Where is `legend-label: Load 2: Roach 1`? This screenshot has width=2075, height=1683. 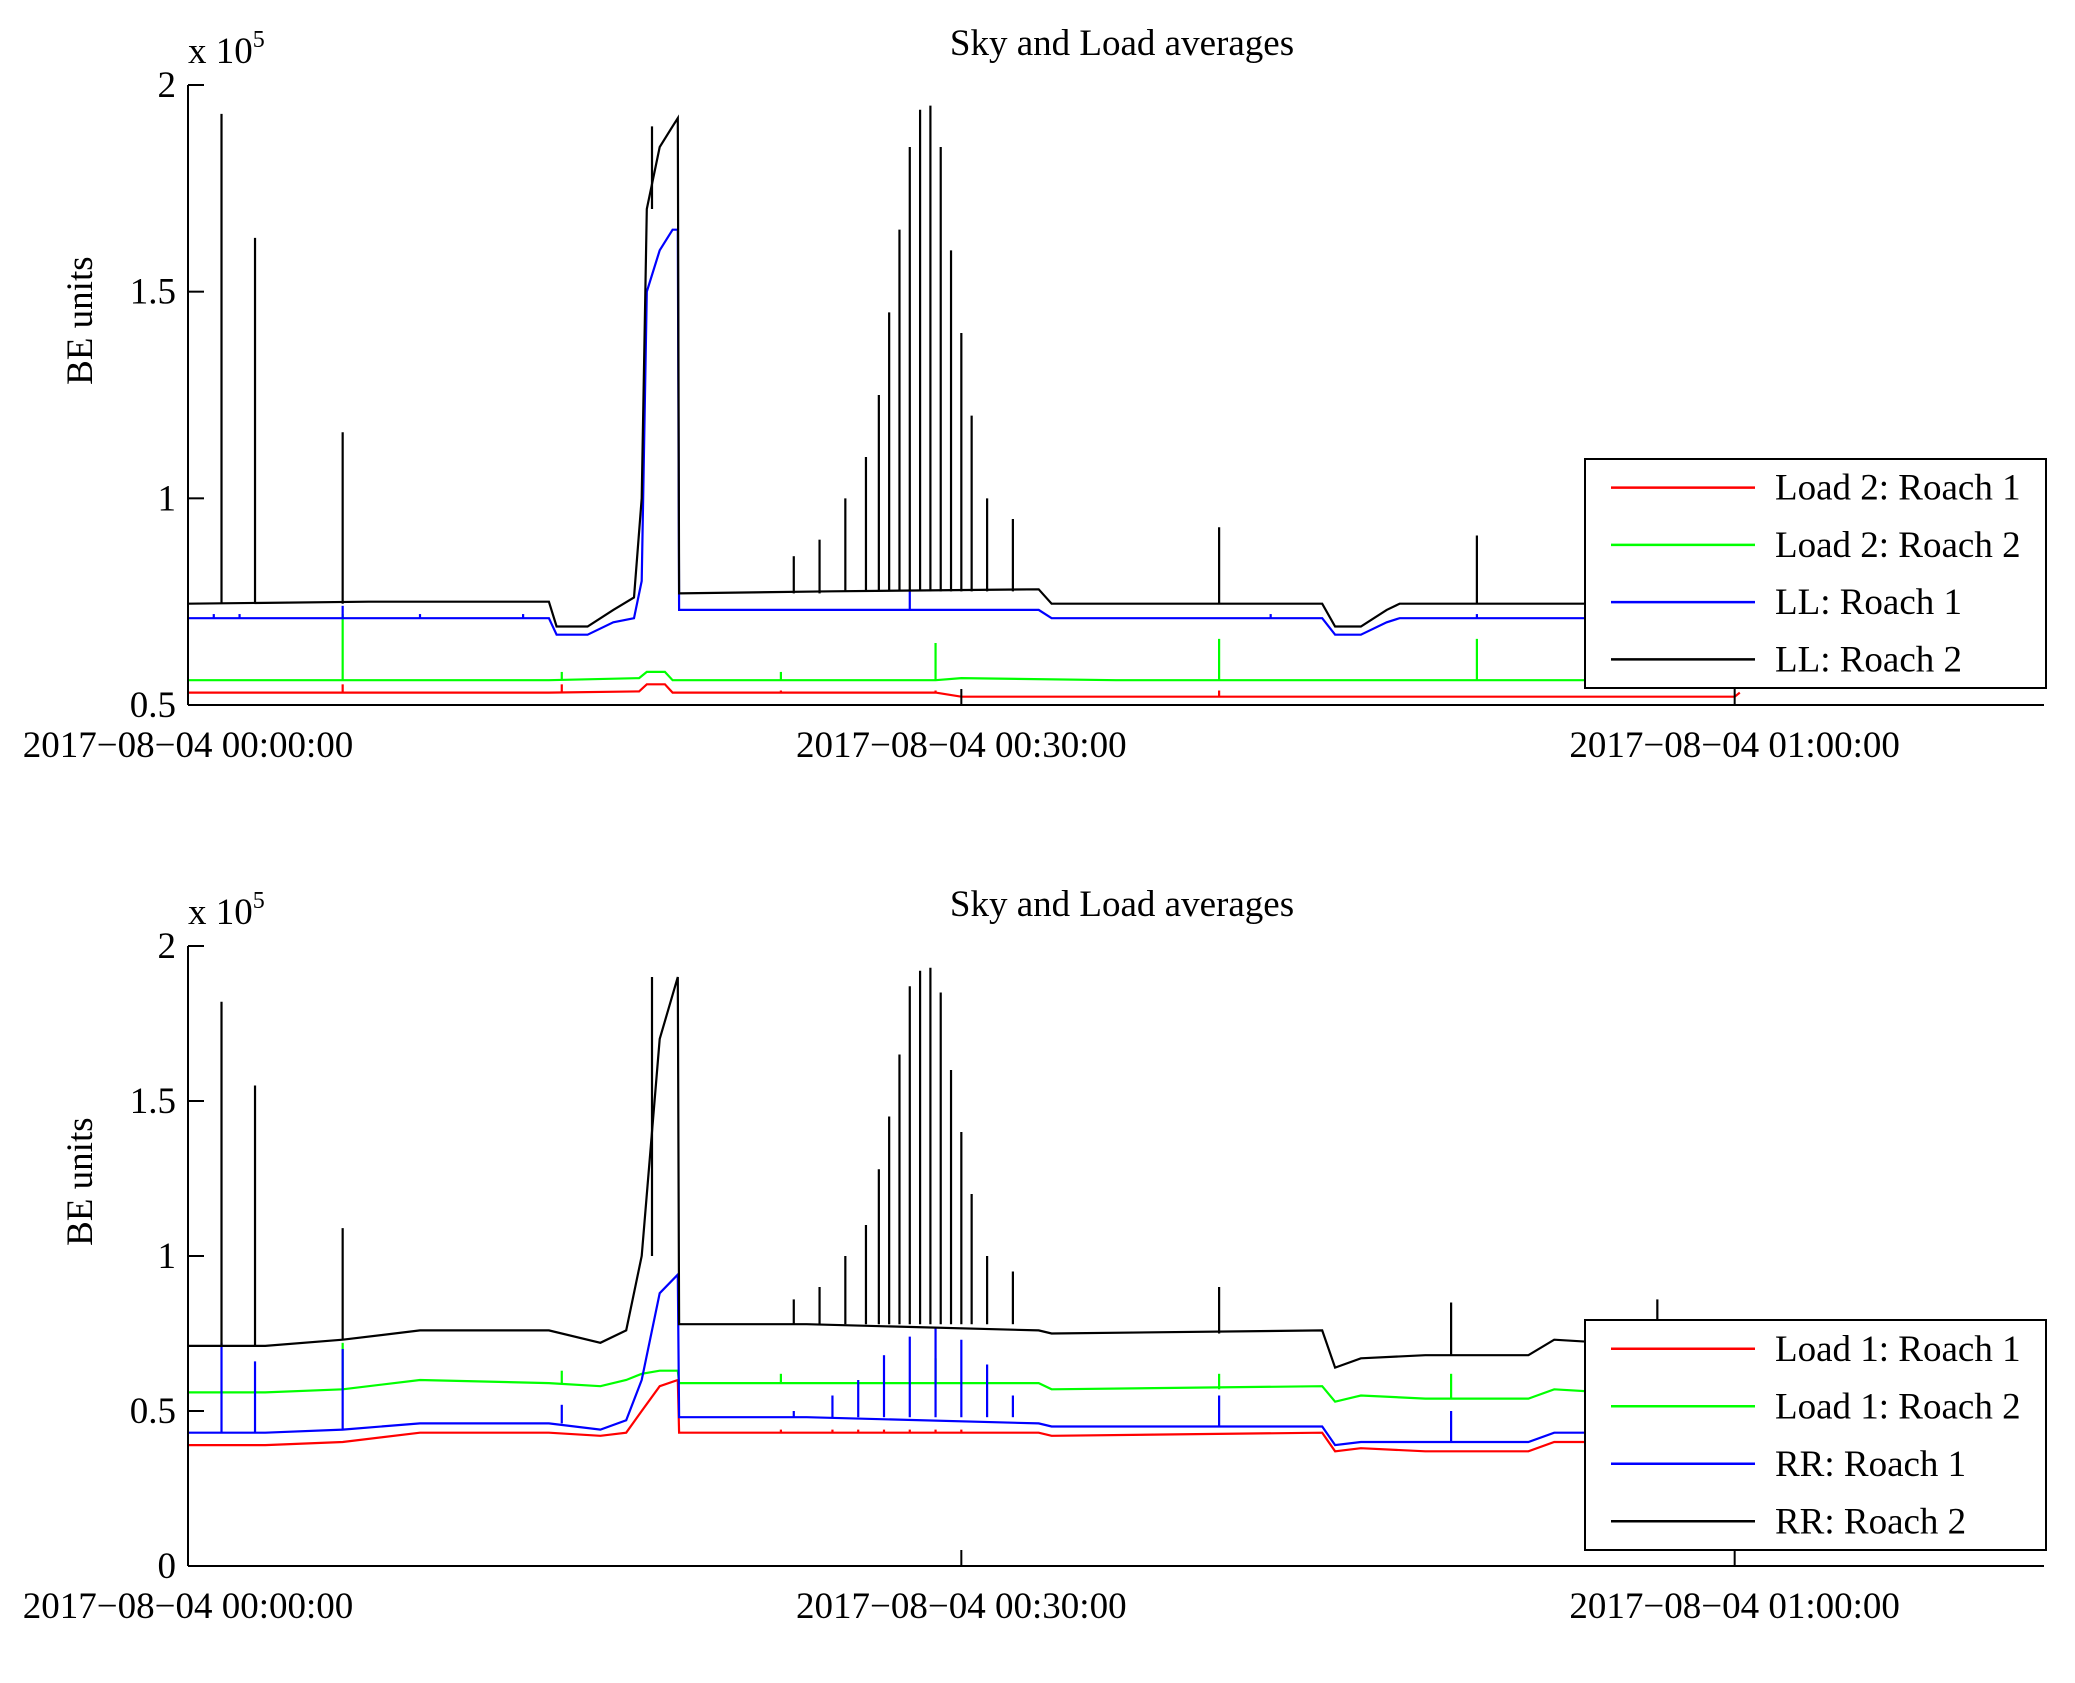
legend-label: Load 2: Roach 1 is located at coordinates (1898, 488).